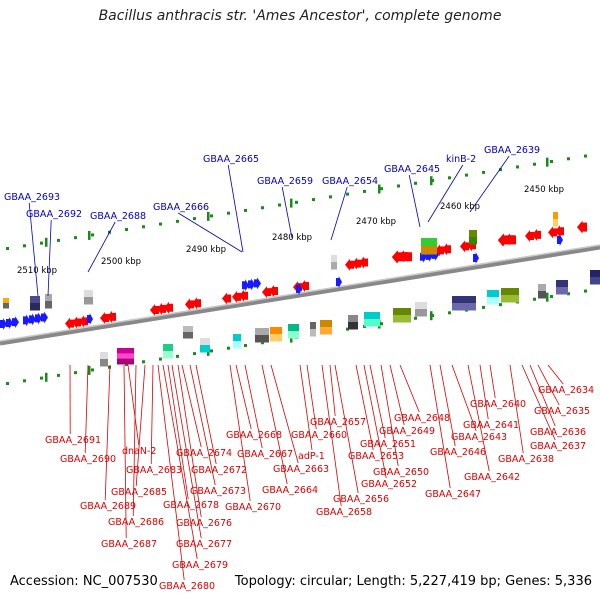 The height and width of the screenshot is (600, 600). What do you see at coordinates (32, 197) in the screenshot?
I see `forward-gene-label: GBAA_2693` at bounding box center [32, 197].